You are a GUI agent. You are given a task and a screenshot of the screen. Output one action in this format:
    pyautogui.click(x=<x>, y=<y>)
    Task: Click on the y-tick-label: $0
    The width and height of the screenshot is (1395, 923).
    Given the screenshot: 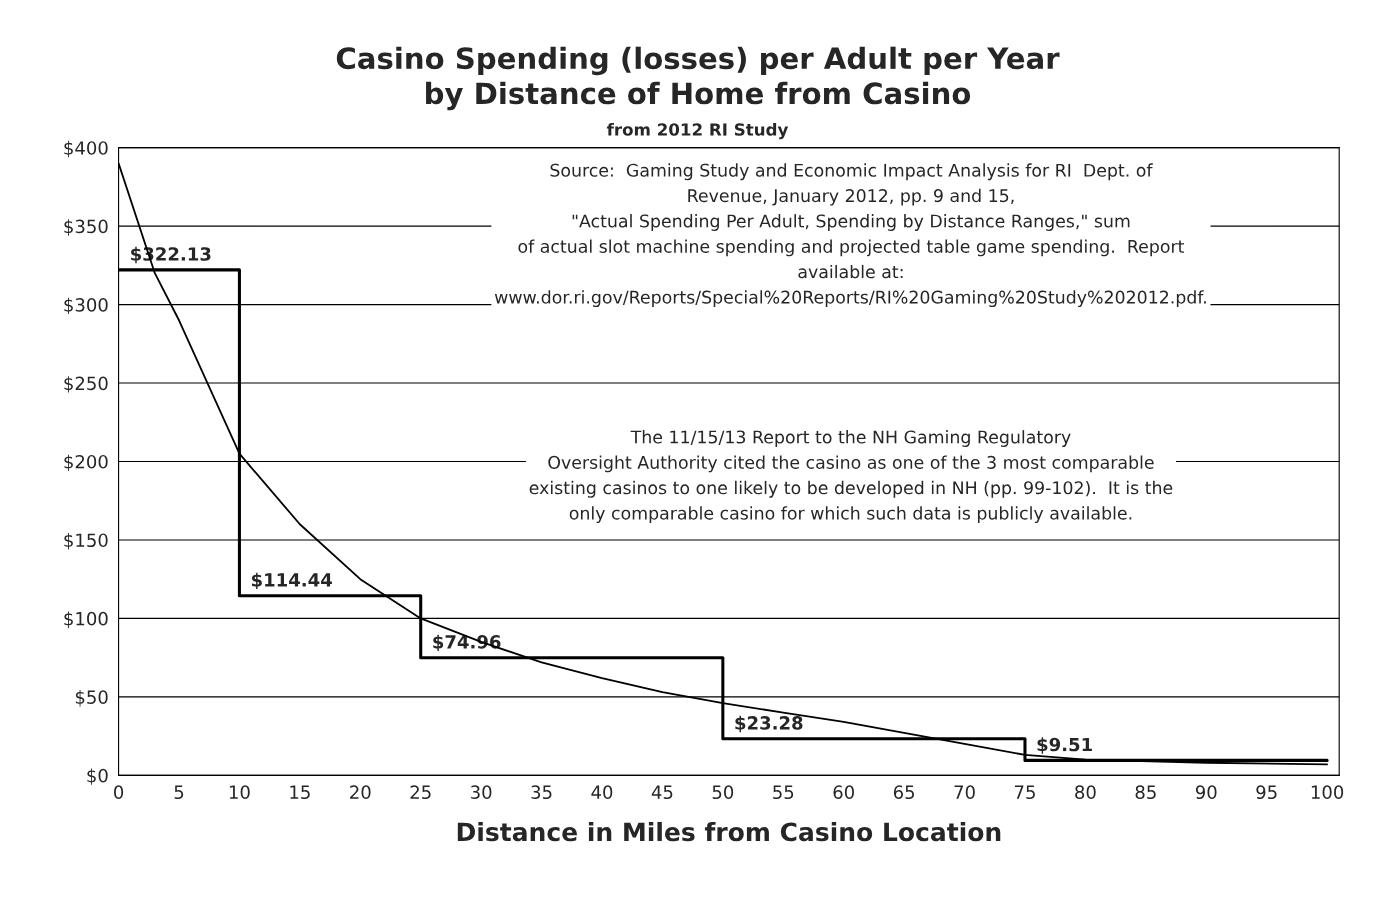 What is the action you would take?
    pyautogui.click(x=97, y=776)
    